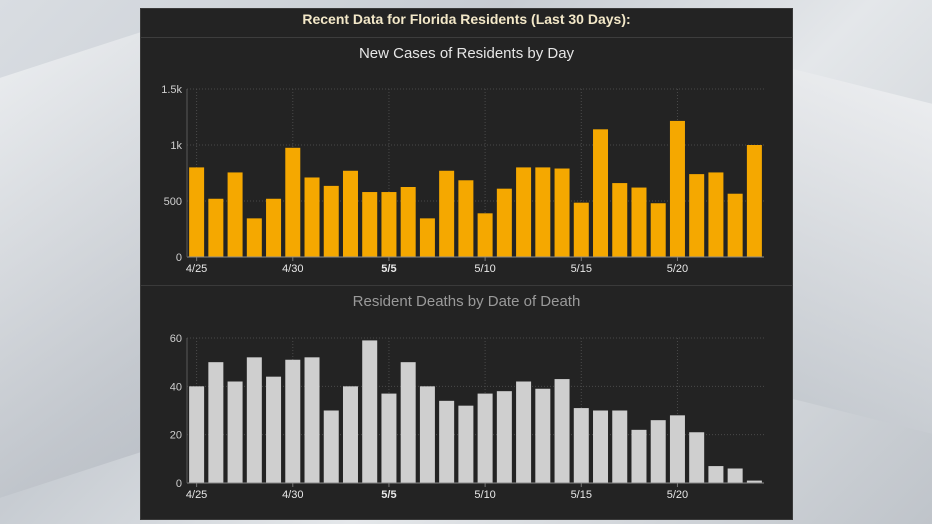 The width and height of the screenshot is (932, 524). What do you see at coordinates (179, 484) in the screenshot?
I see `deaths-ytick-label: 0` at bounding box center [179, 484].